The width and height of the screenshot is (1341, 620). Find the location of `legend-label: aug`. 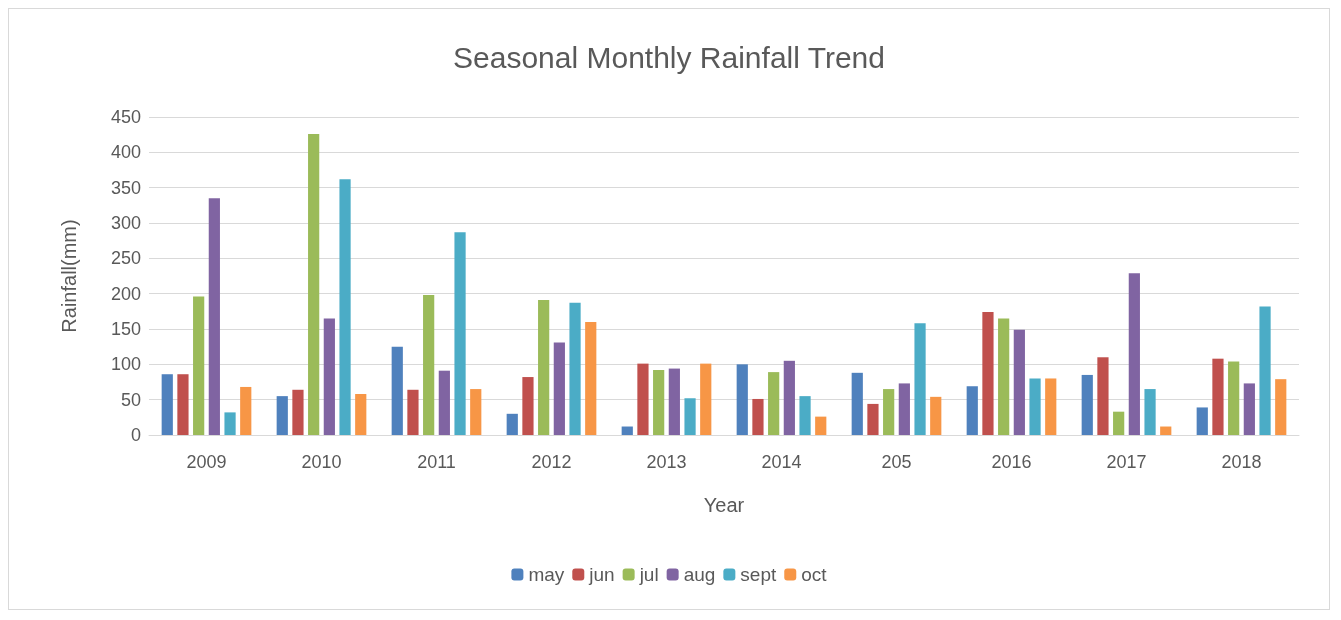

legend-label: aug is located at coordinates (699, 574).